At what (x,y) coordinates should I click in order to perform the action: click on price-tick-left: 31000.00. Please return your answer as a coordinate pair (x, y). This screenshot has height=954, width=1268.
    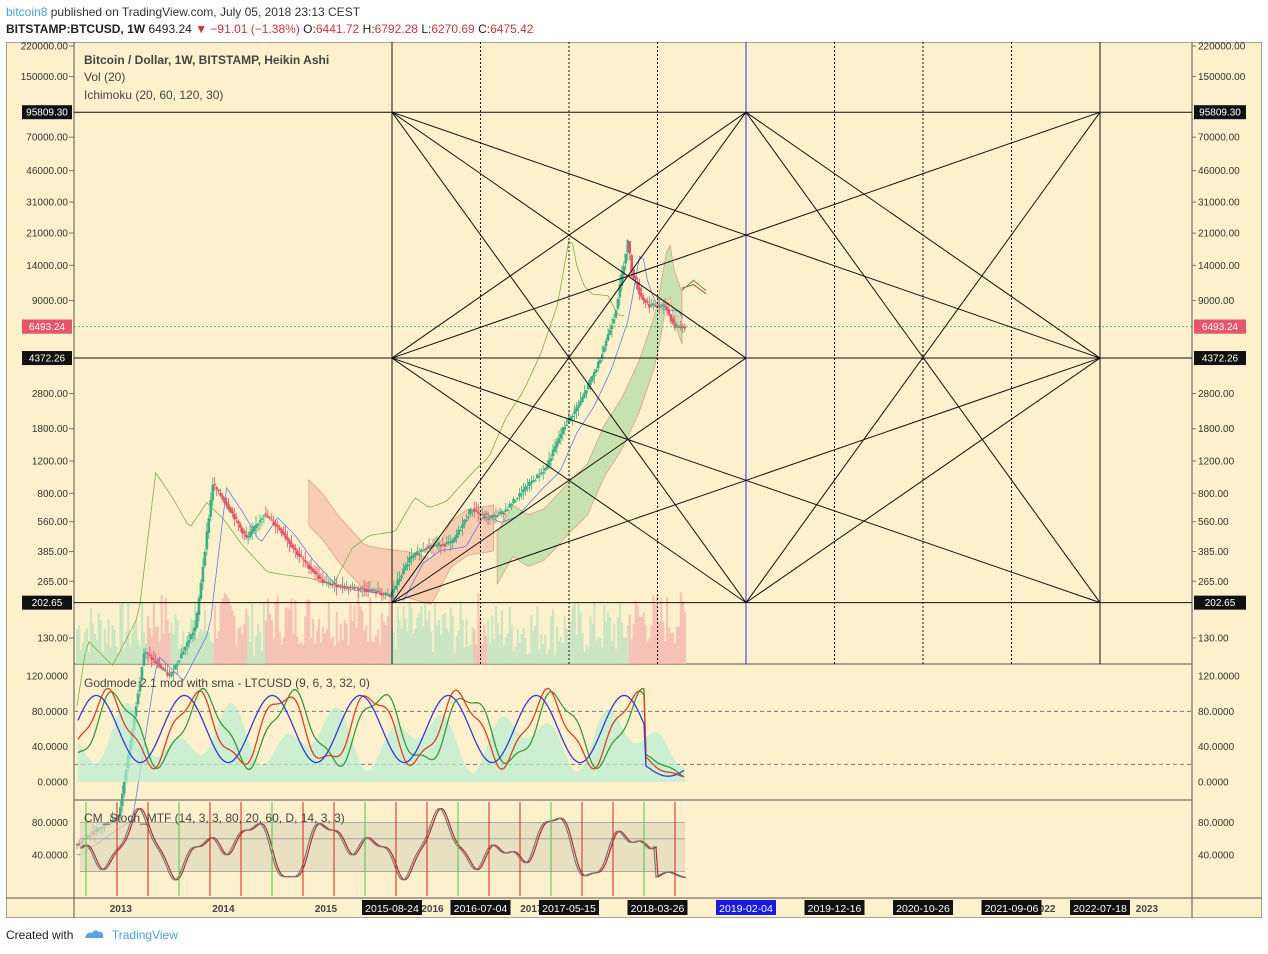
    Looking at the image, I should click on (47, 203).